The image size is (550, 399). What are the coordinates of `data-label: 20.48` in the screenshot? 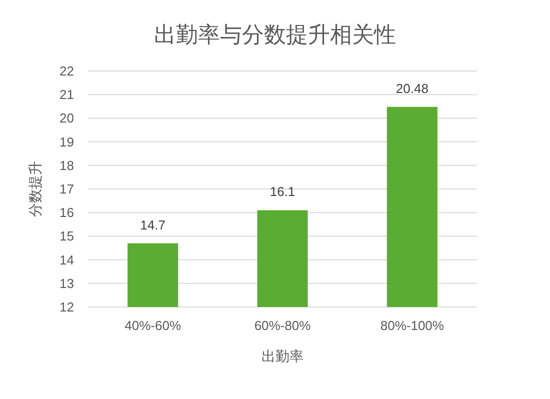 It's located at (412, 88).